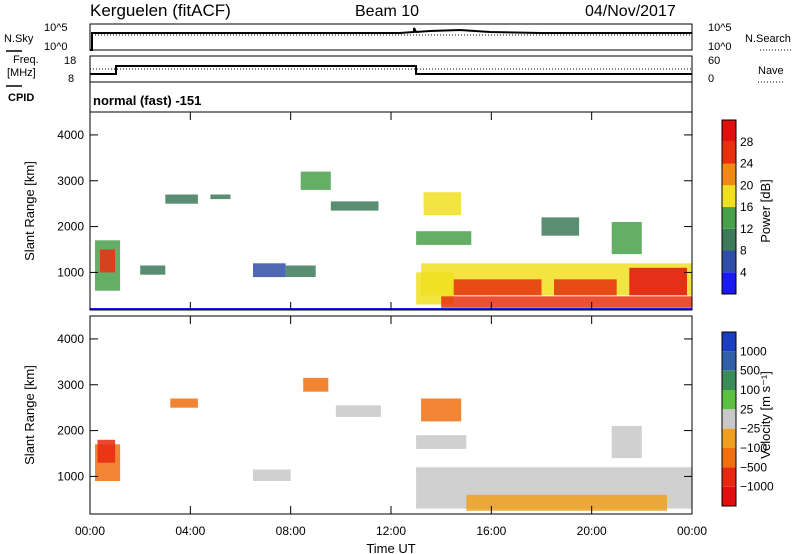 This screenshot has height=554, width=800. Describe the element at coordinates (70, 61) in the screenshot. I see `freq-left-tick-top: 18` at that location.